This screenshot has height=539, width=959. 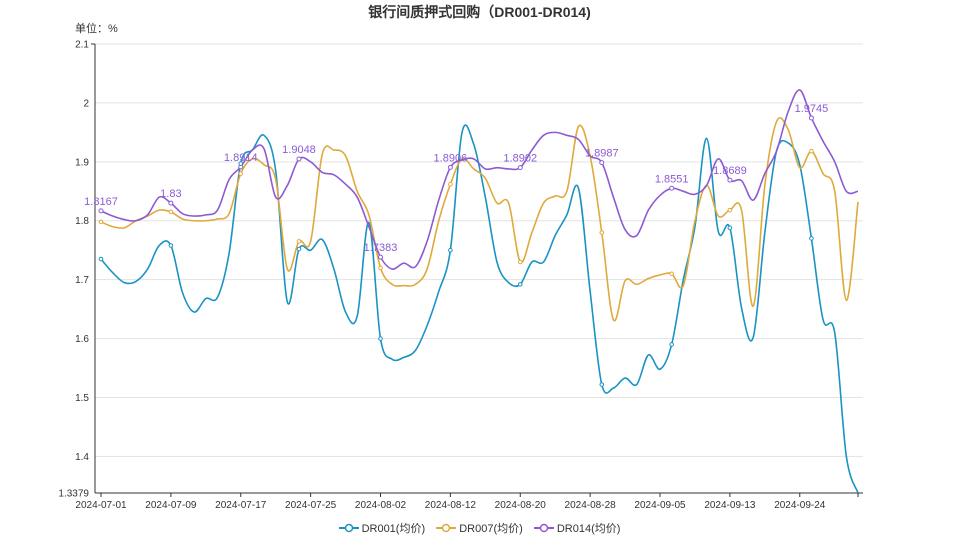 What do you see at coordinates (451, 505) in the screenshot?
I see `x-tick-label: 2024-08-12` at bounding box center [451, 505].